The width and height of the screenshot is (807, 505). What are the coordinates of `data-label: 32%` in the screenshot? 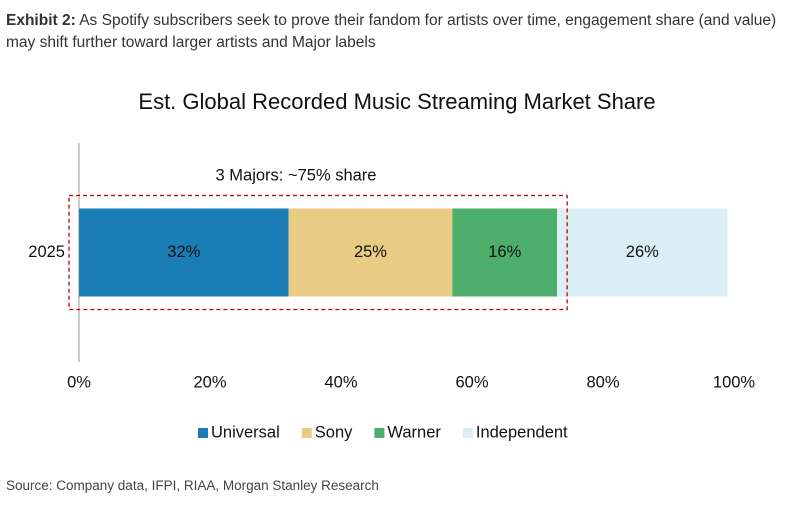 It's located at (183, 252).